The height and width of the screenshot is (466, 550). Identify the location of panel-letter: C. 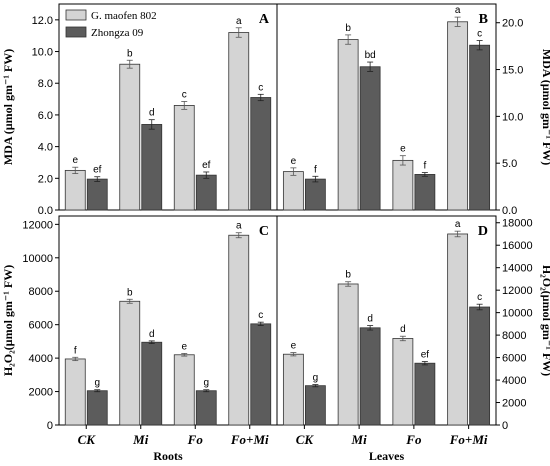
(264, 231).